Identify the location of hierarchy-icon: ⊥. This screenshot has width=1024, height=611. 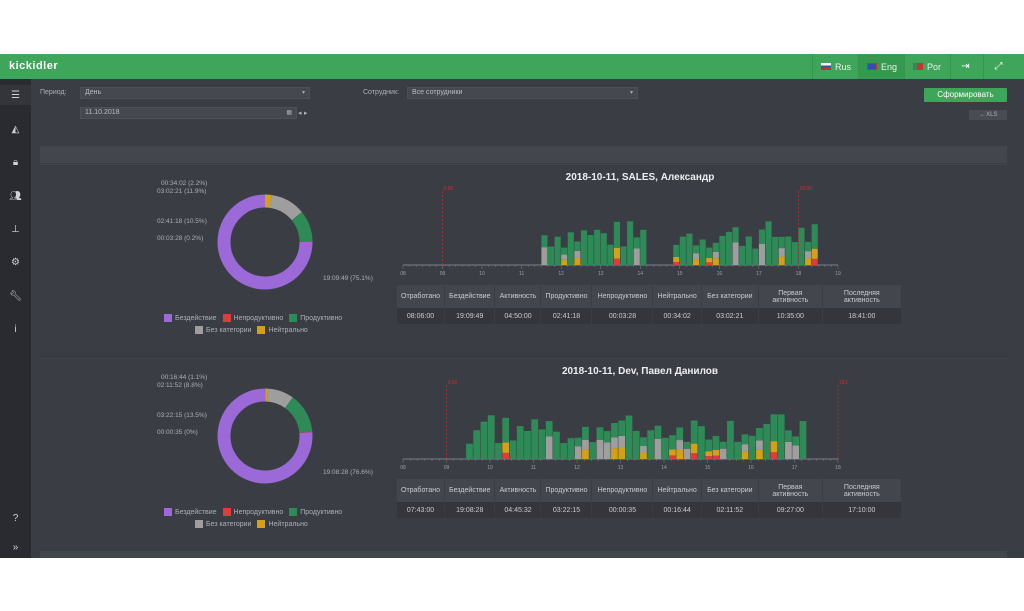
(15, 229).